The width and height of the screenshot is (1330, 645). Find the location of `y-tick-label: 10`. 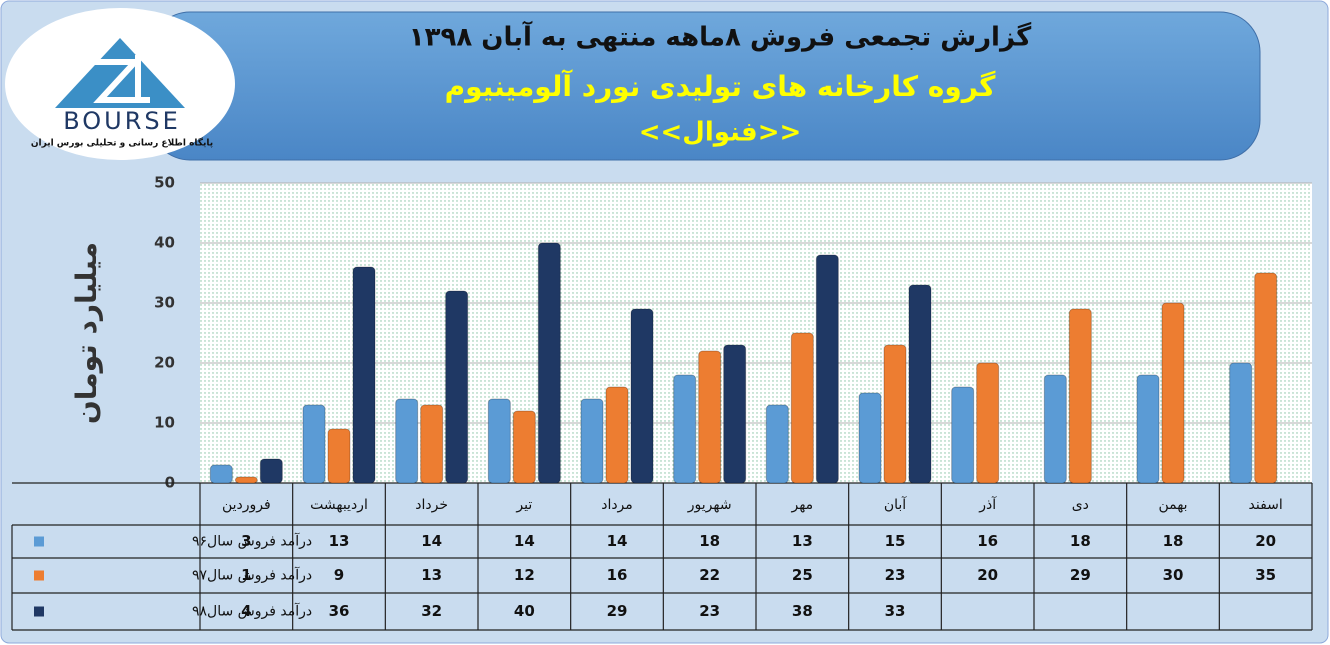

y-tick-label: 10 is located at coordinates (164, 423).